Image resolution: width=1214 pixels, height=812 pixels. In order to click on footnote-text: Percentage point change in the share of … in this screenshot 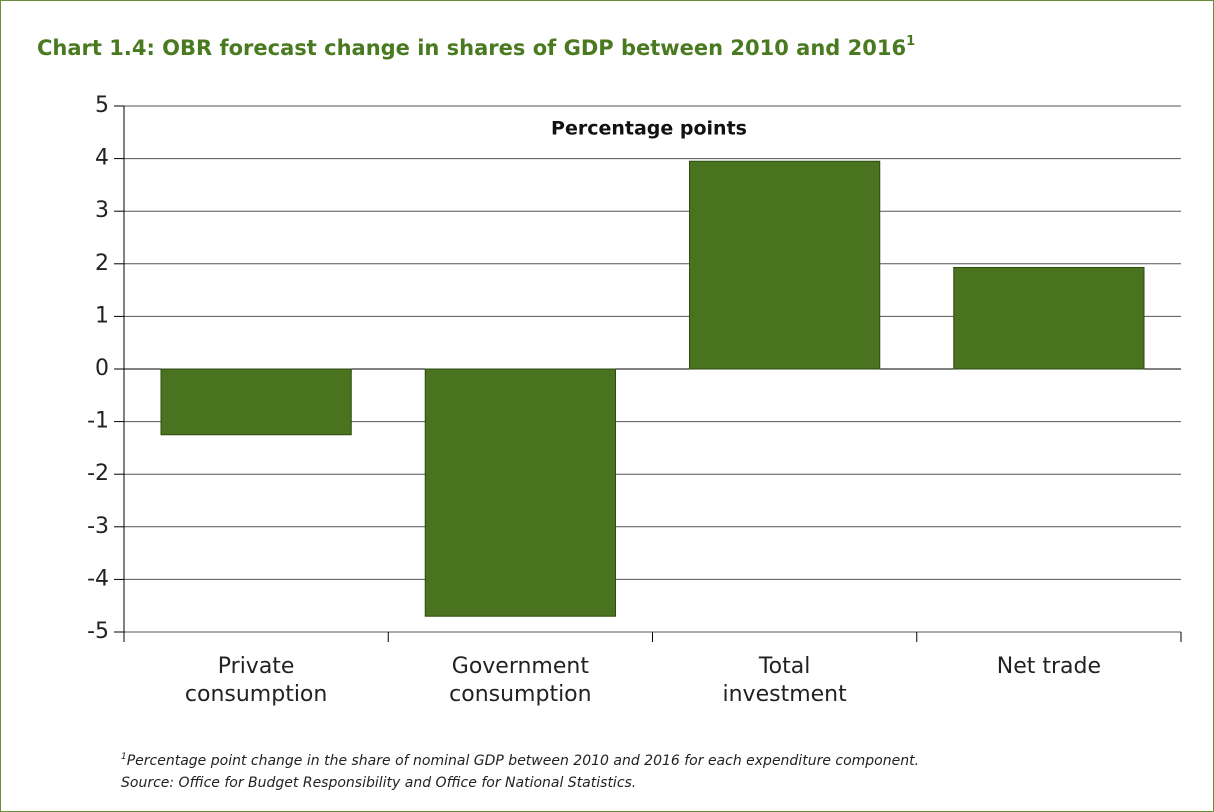, I will do `click(523, 761)`.